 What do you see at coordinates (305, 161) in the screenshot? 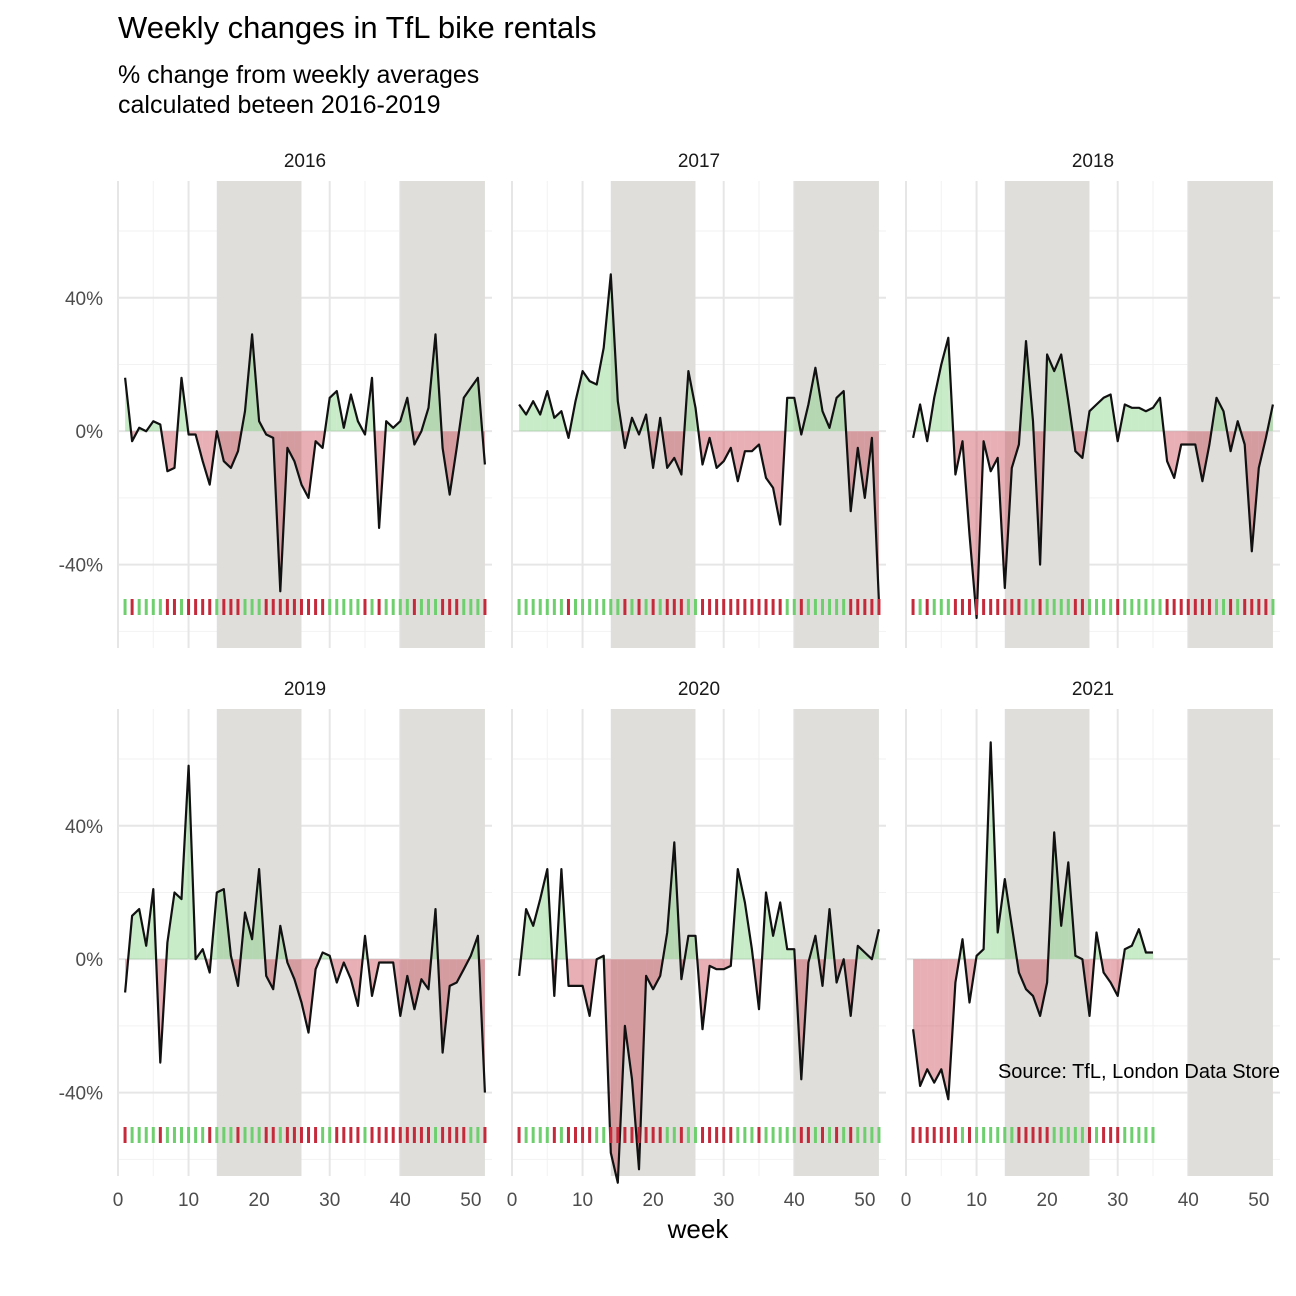
I see `facet-label-2016: 2016` at bounding box center [305, 161].